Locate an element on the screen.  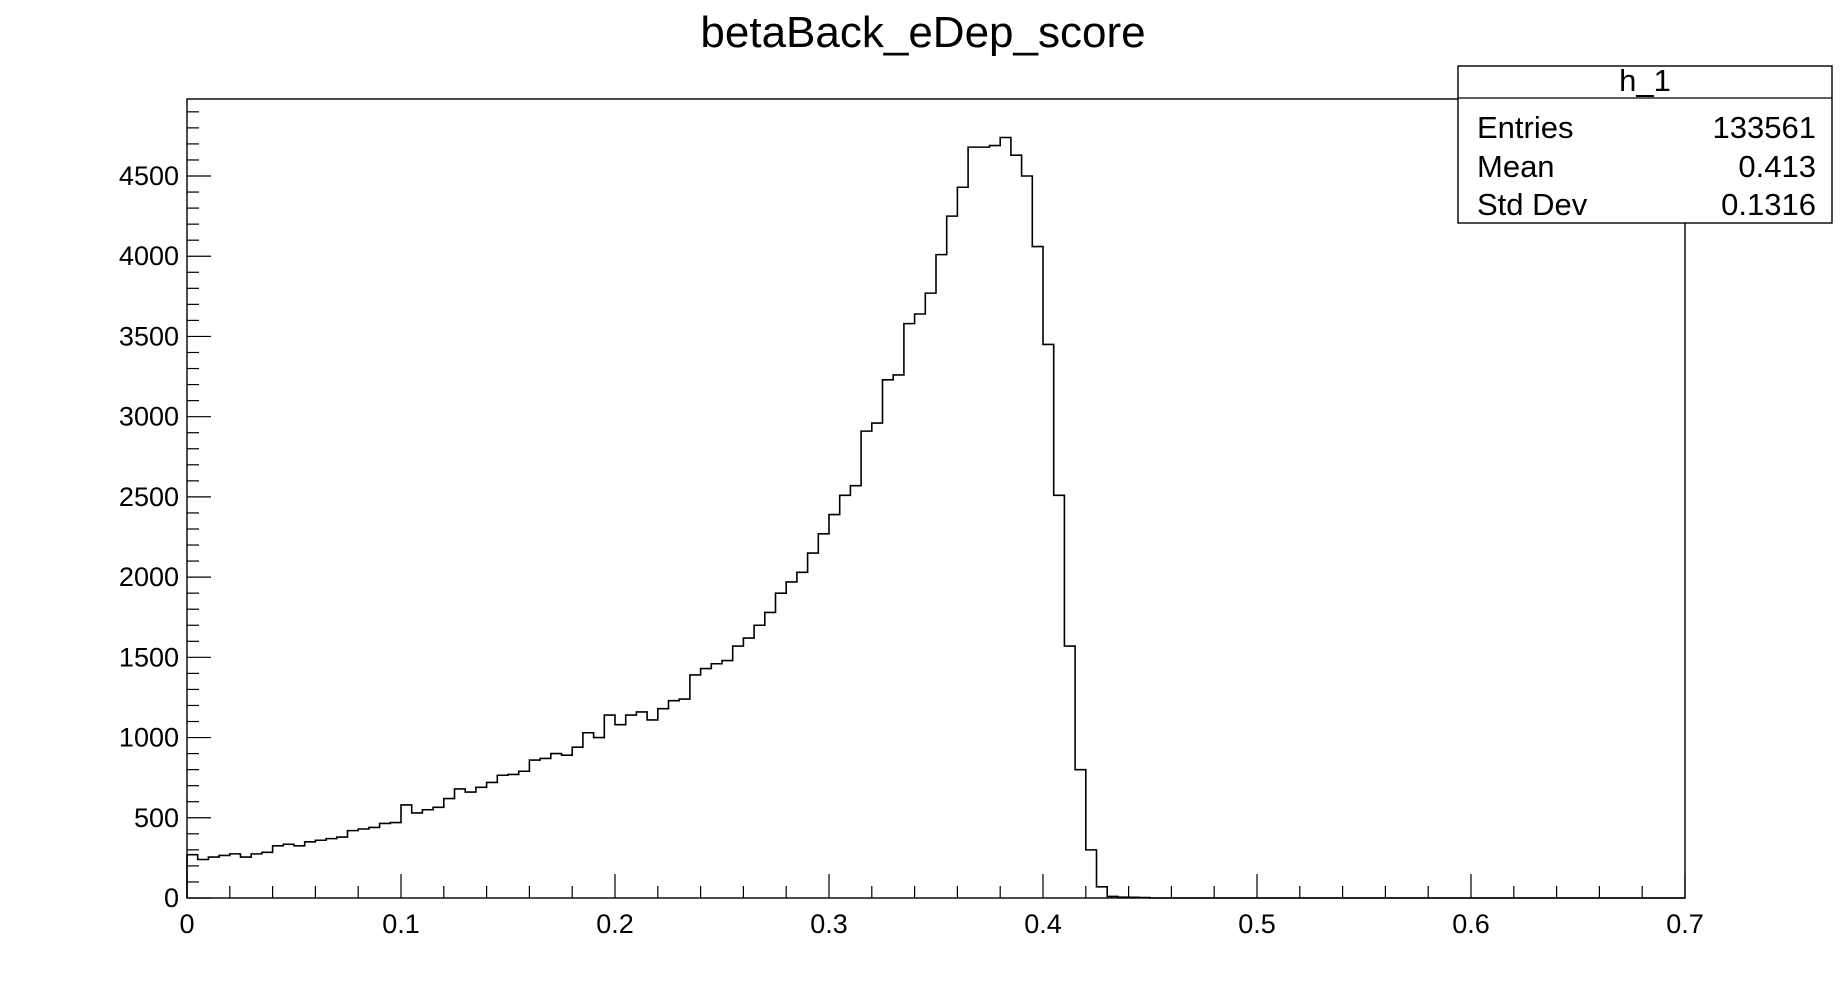
y-tick-label: 1000 is located at coordinates (149, 738).